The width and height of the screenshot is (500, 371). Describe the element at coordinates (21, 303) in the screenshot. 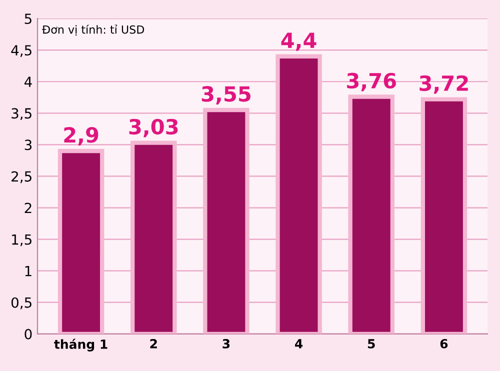

I see `y-tick-label: 0,5` at that location.